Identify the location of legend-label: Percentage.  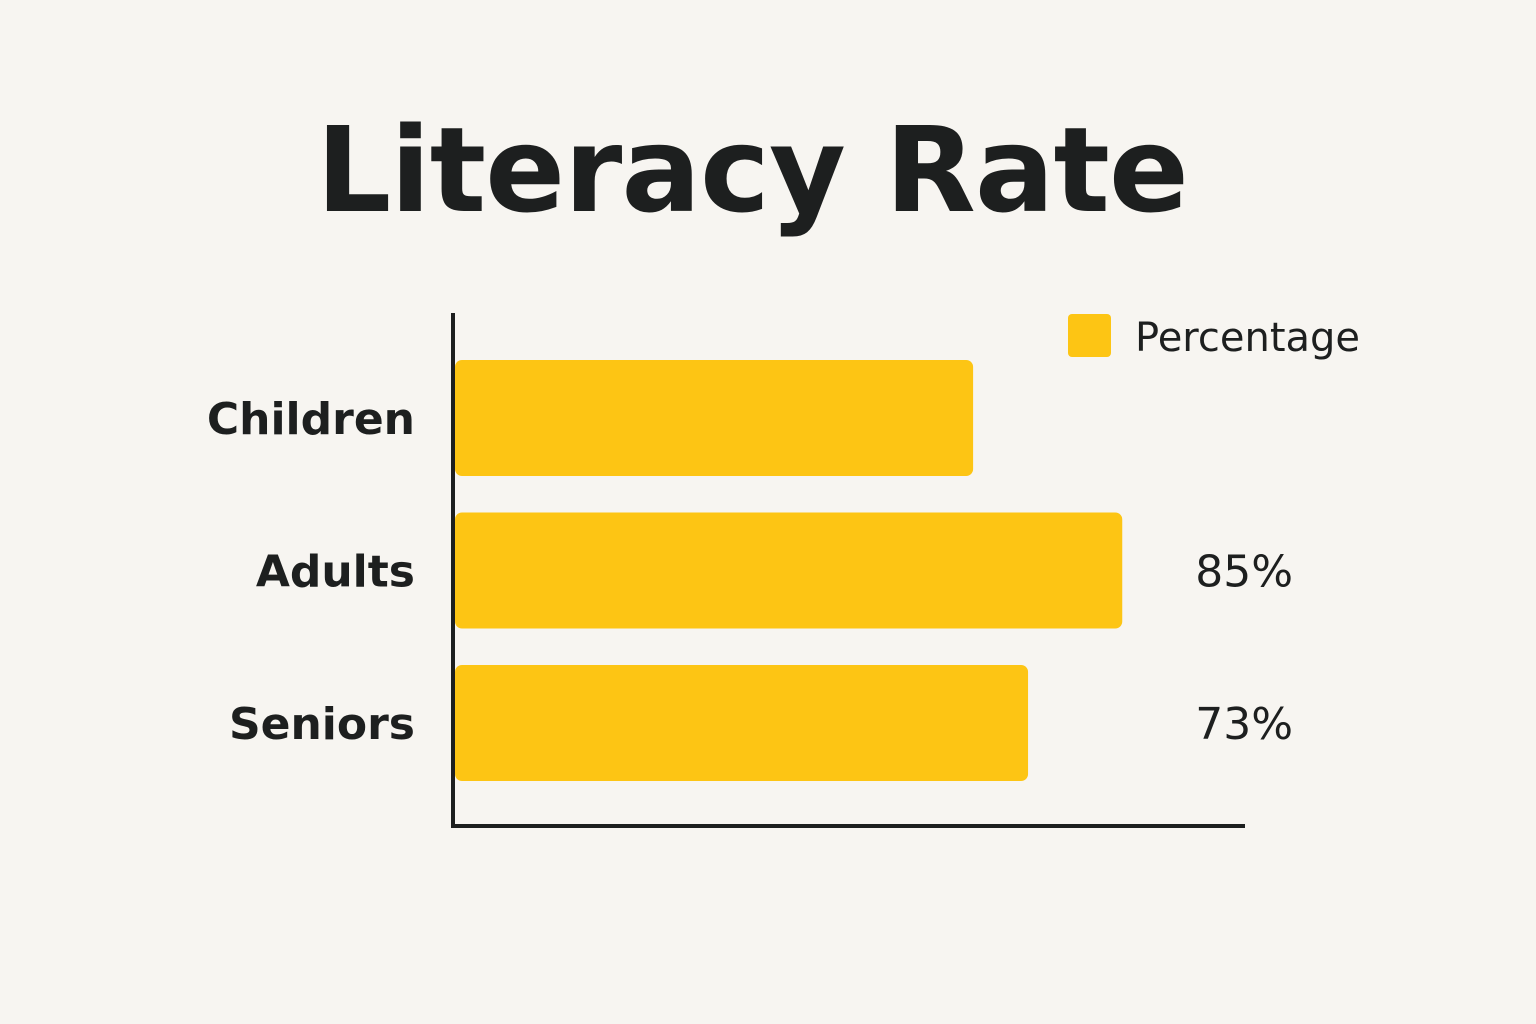
(1247, 338).